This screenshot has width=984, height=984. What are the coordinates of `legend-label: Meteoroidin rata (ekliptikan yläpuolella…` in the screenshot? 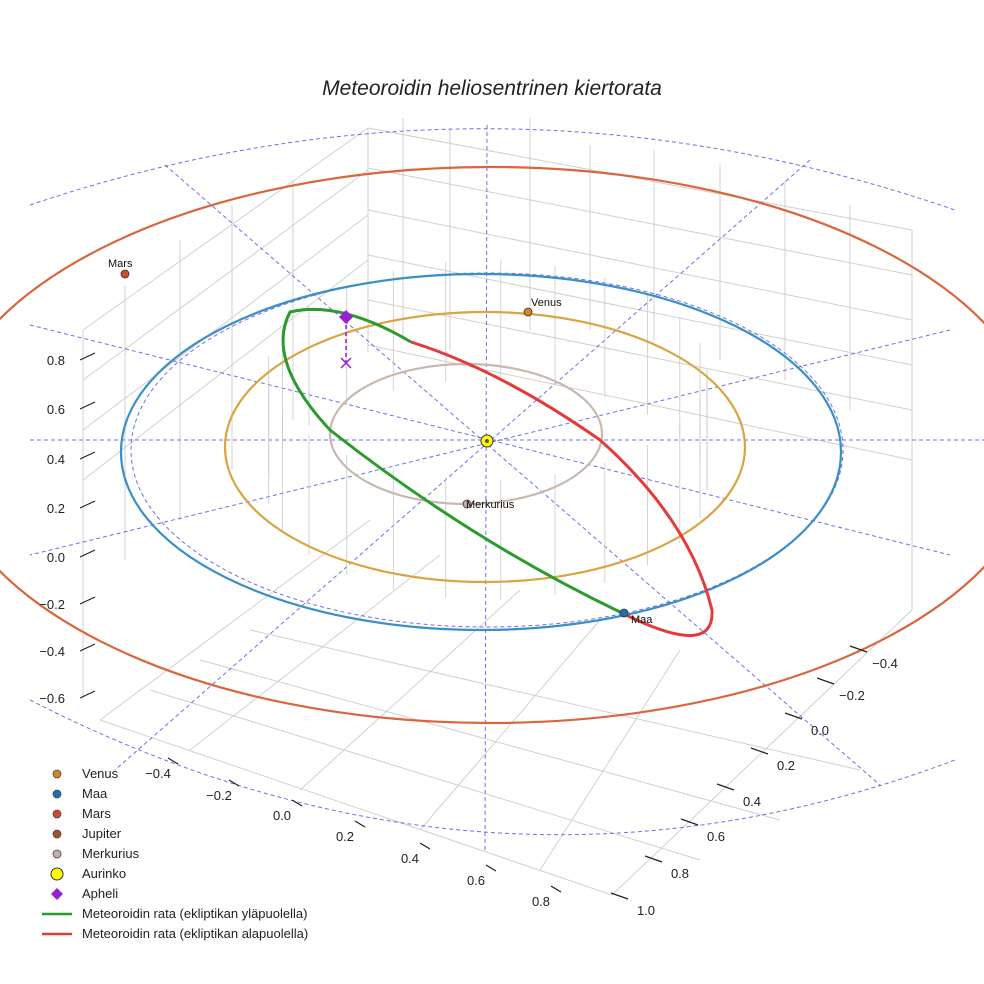 It's located at (194, 913).